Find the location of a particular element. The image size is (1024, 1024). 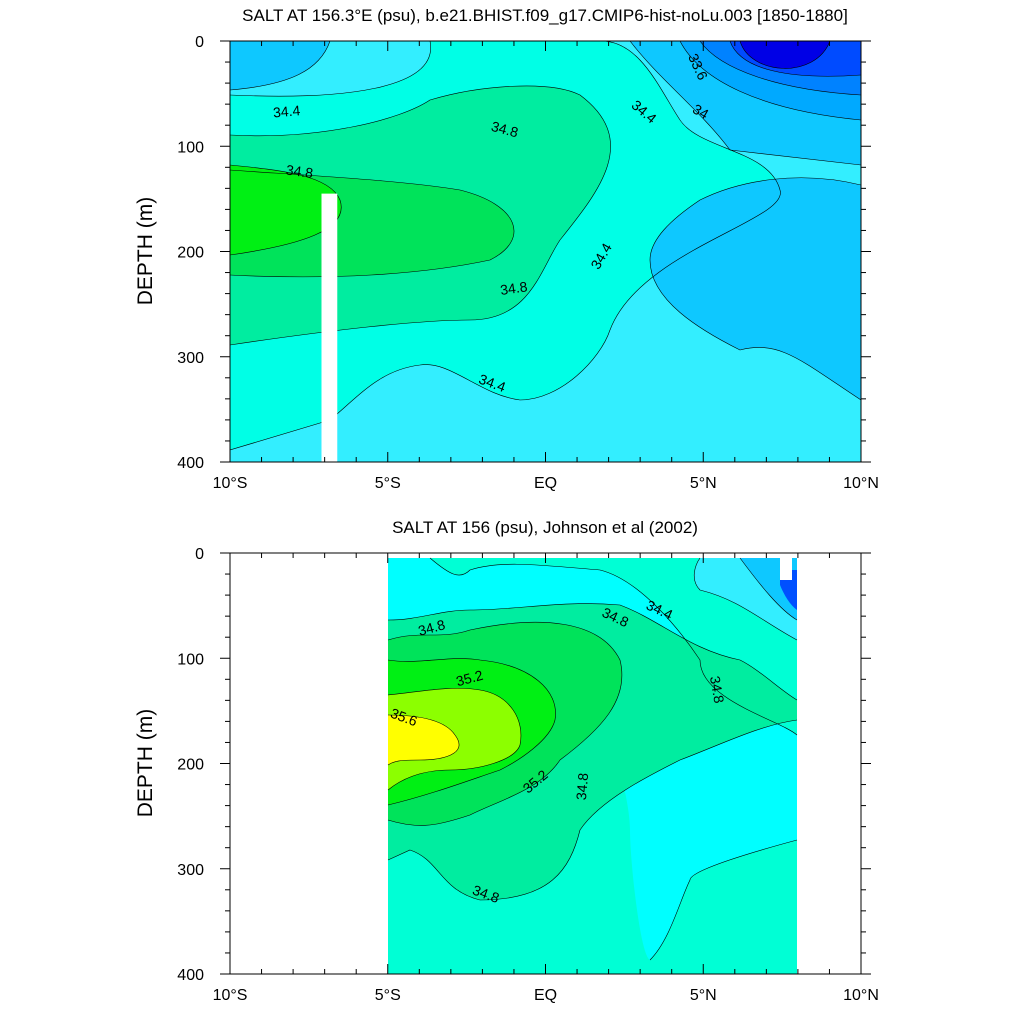

top-missing-data is located at coordinates (329, 328).